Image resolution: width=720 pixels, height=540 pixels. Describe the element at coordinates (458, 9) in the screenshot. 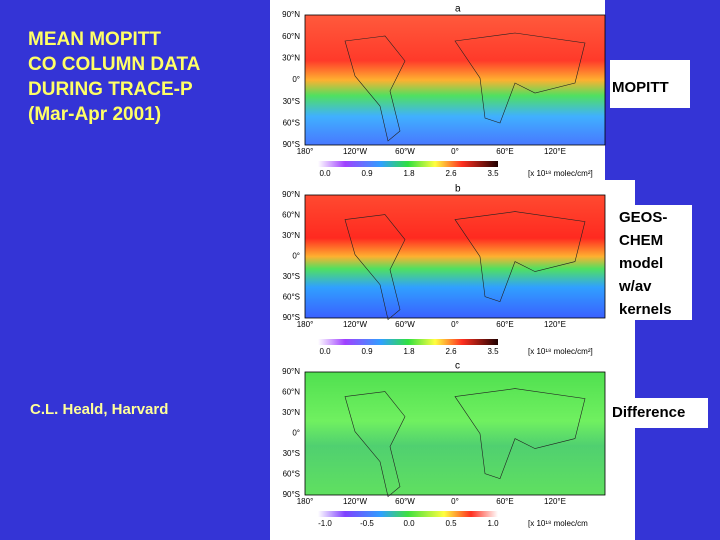

I see `panel-letter: a` at that location.